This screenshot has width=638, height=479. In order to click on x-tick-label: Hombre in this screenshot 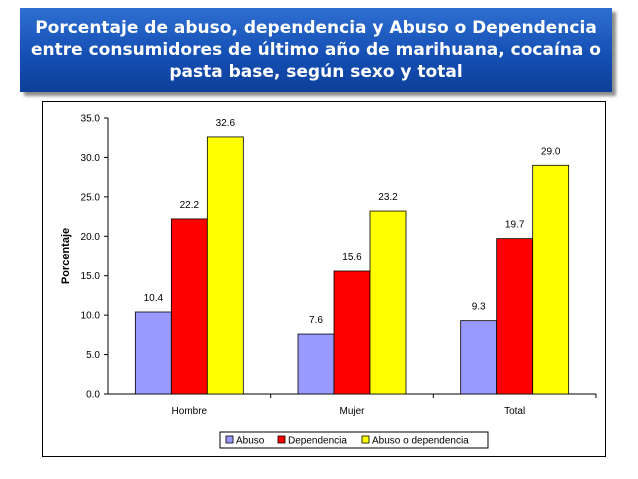, I will do `click(190, 411)`.